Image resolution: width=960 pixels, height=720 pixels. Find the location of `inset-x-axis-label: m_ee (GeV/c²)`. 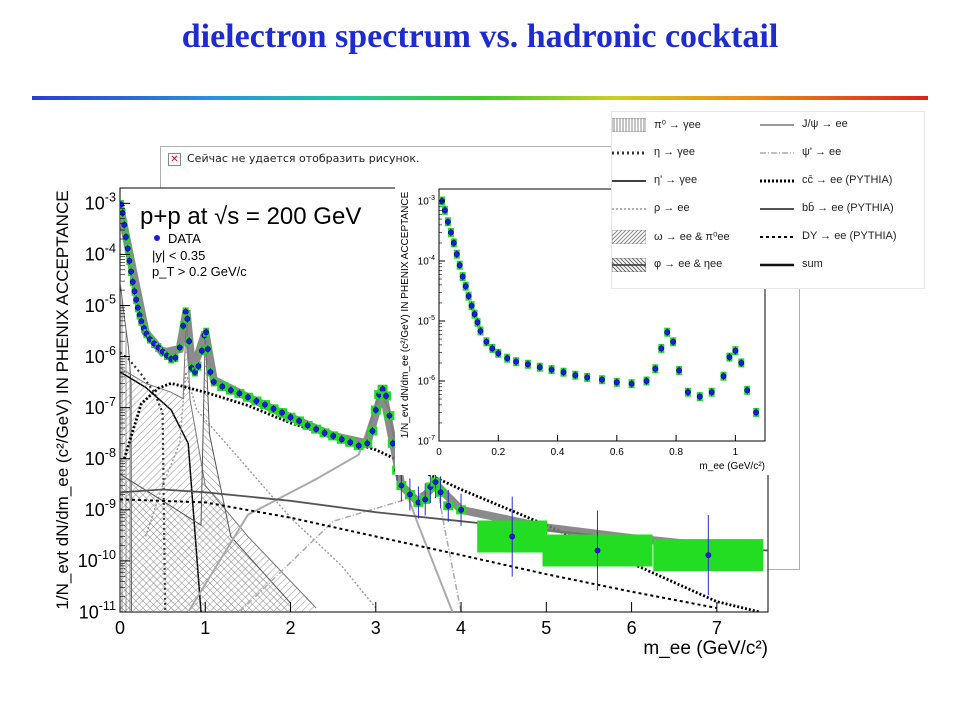

inset-x-axis-label: m_ee (GeV/c²) is located at coordinates (732, 466).